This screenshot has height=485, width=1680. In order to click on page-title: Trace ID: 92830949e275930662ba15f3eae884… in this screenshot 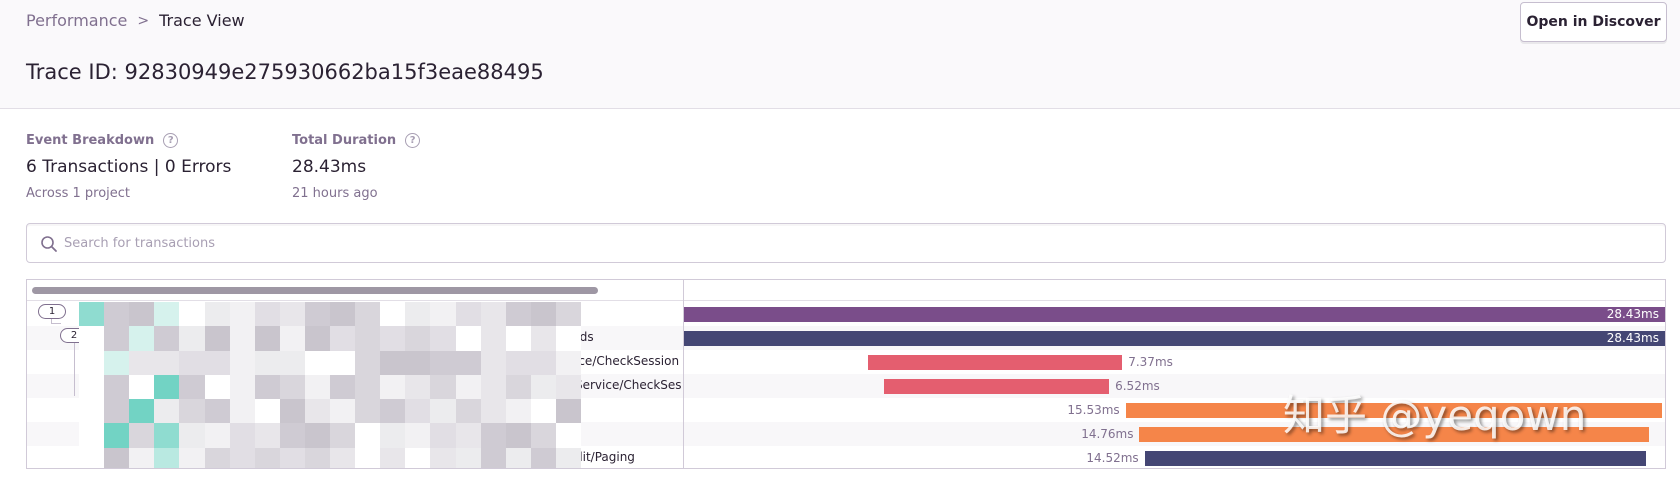, I will do `click(285, 72)`.